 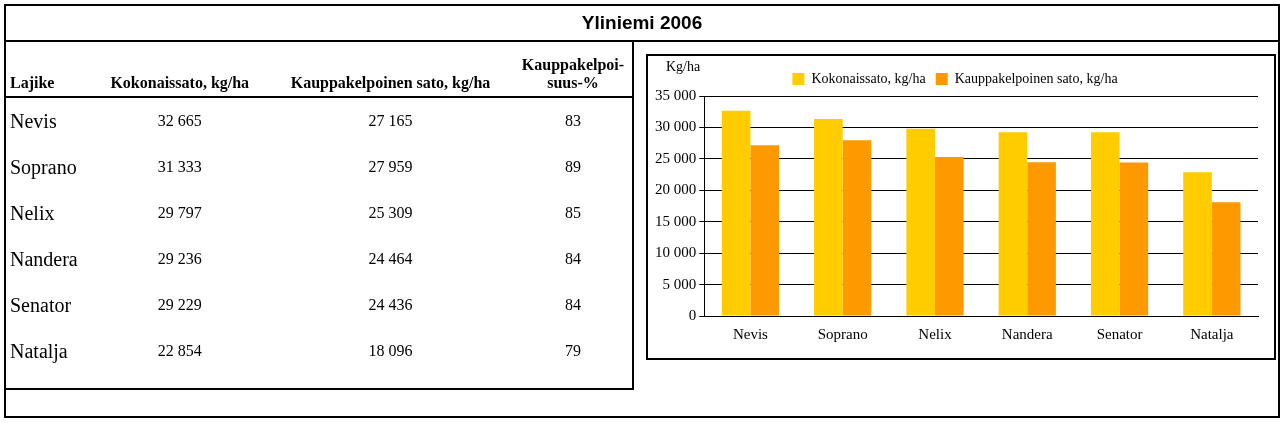 I want to click on y-tick-label: 15 000, so click(x=676, y=220).